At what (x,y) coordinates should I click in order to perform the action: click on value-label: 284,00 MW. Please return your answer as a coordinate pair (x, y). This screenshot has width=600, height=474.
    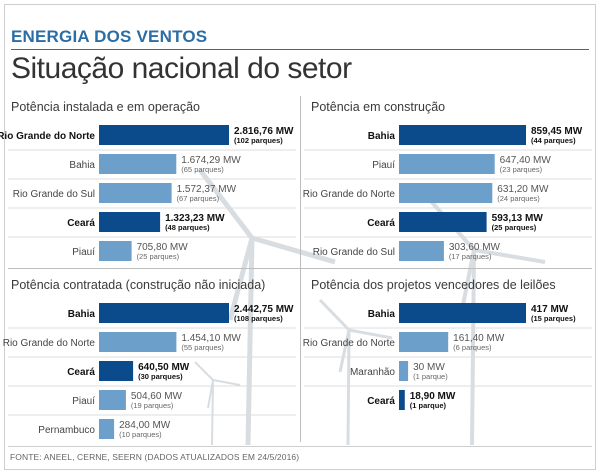
    Looking at the image, I should click on (145, 425).